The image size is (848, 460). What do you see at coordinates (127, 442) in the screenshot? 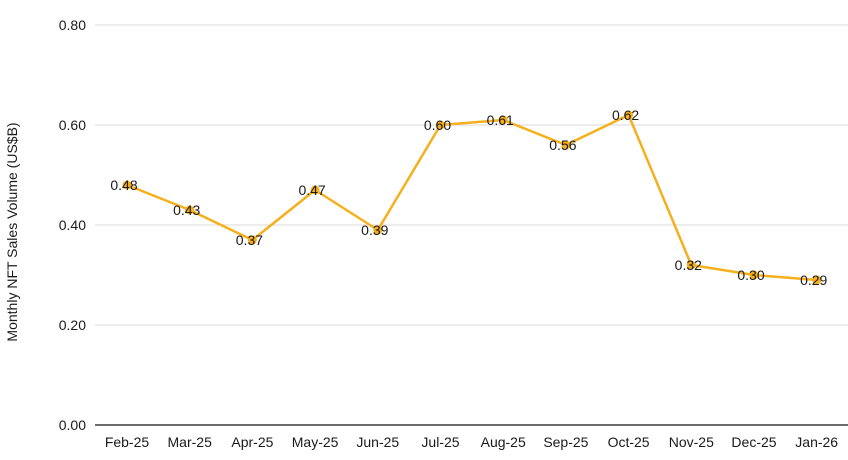
I see `x-tick-label: Feb-25` at bounding box center [127, 442].